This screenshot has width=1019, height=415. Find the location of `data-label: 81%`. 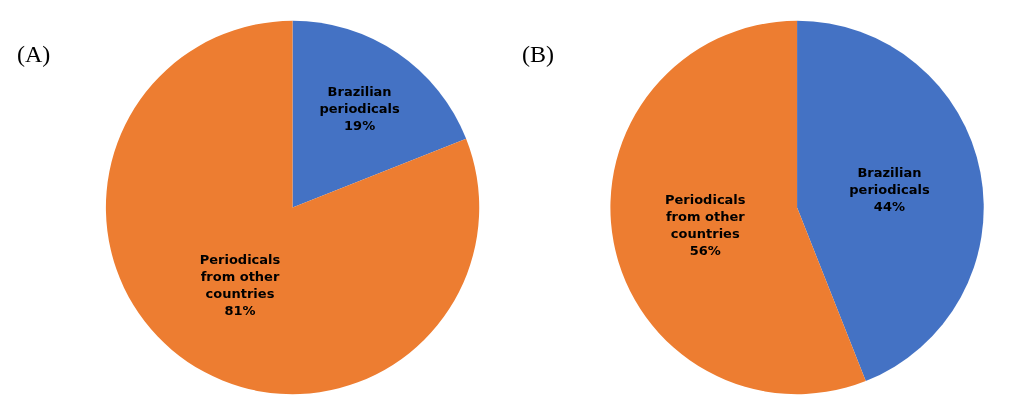

data-label: 81% is located at coordinates (240, 310).